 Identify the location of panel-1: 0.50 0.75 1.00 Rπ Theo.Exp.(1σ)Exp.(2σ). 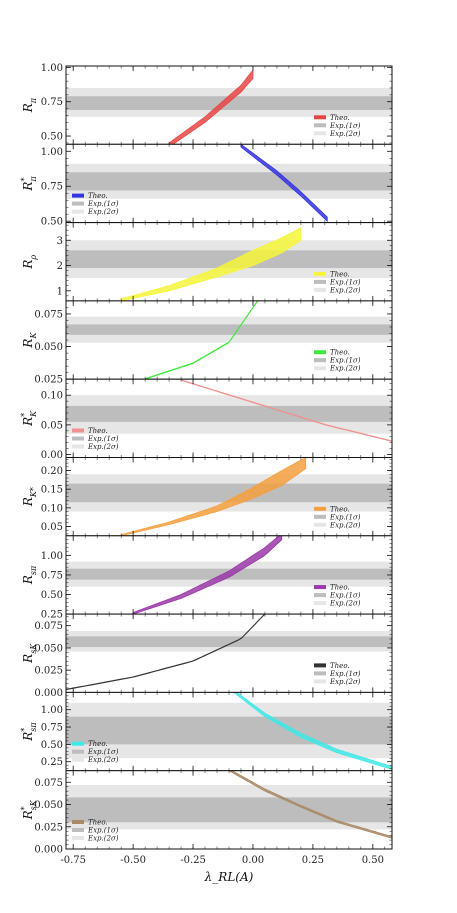
(207, 104).